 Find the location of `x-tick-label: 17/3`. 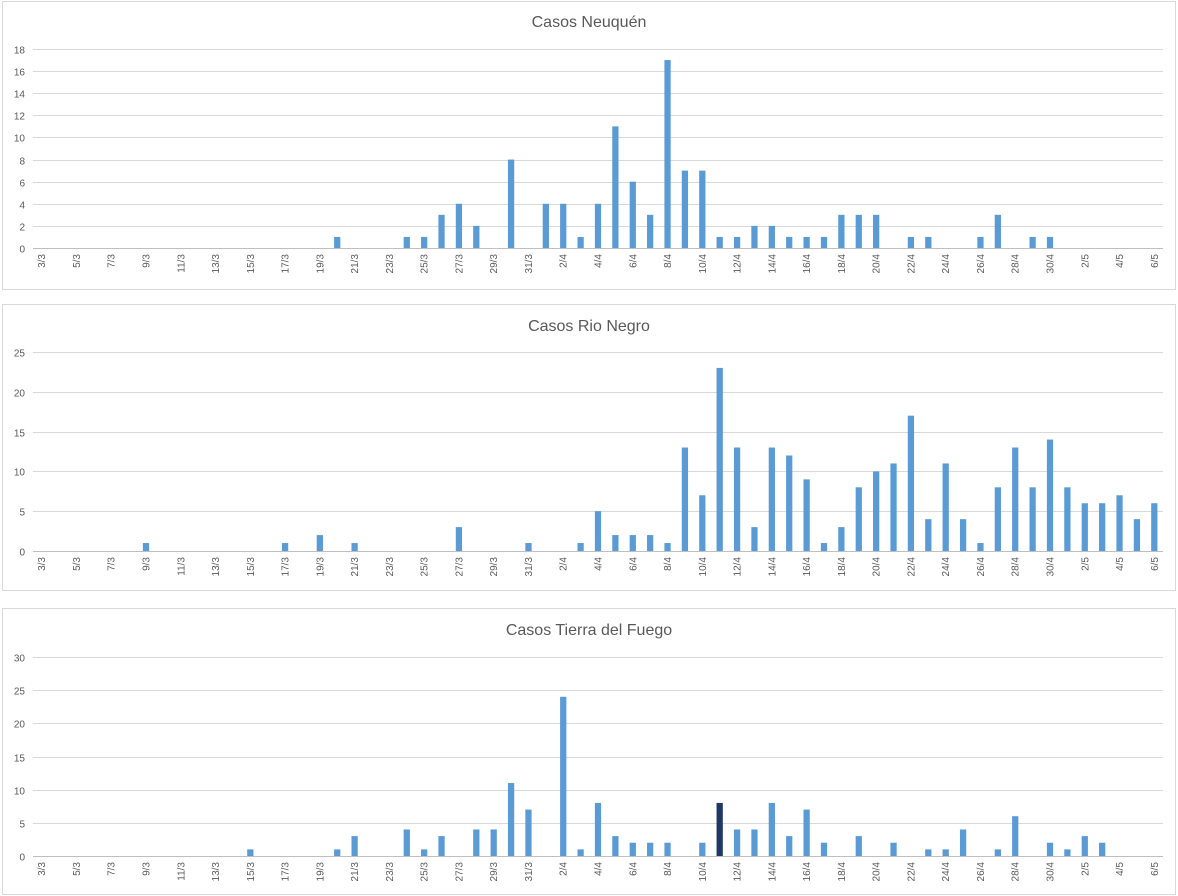

x-tick-label: 17/3 is located at coordinates (286, 264).